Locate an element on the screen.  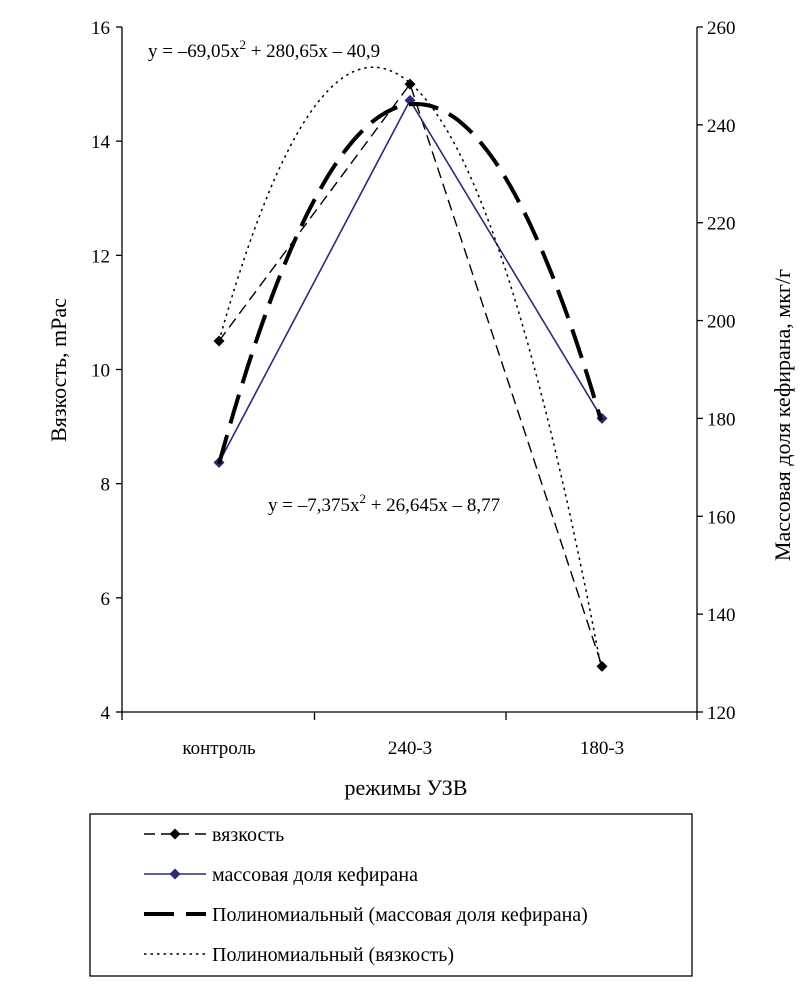
legend-label-1: массовая доля кефирана is located at coordinates (315, 875).